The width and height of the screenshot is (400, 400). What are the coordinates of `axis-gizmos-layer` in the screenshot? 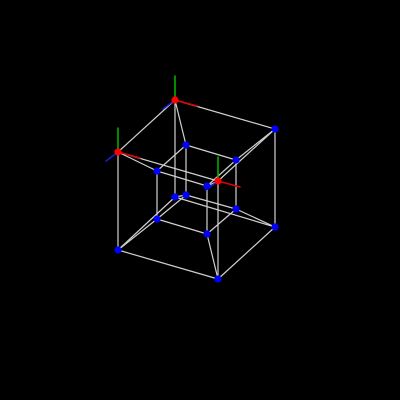 It's located at (173, 133).